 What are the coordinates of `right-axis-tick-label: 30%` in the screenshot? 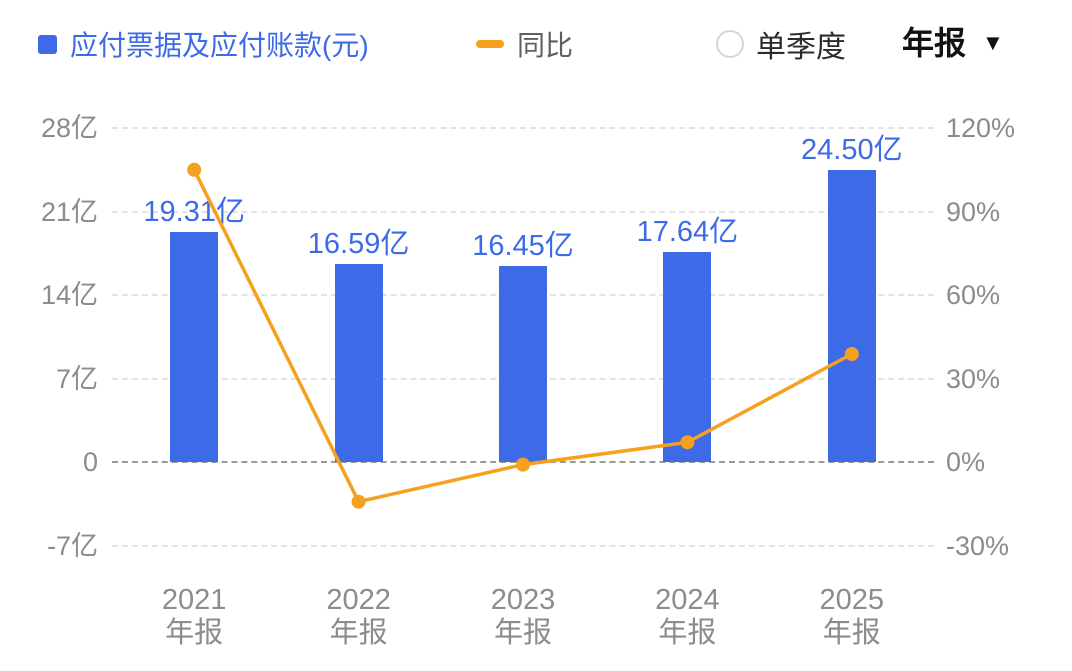 It's located at (973, 378).